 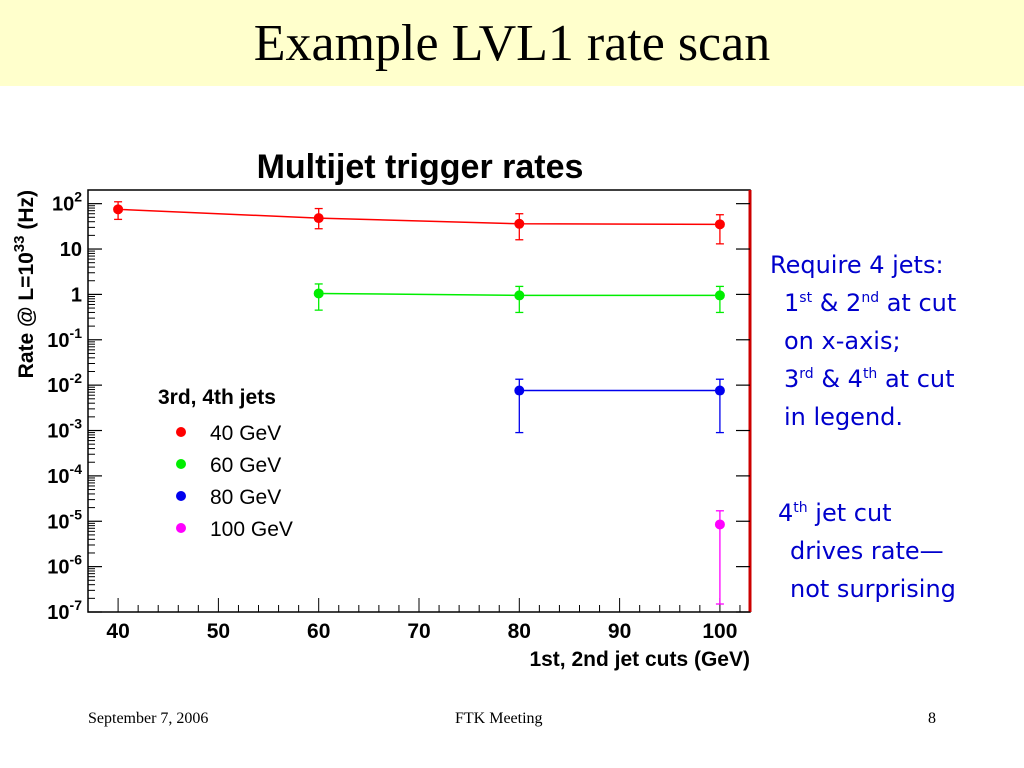 I want to click on note-superscript: nd, so click(x=870, y=298).